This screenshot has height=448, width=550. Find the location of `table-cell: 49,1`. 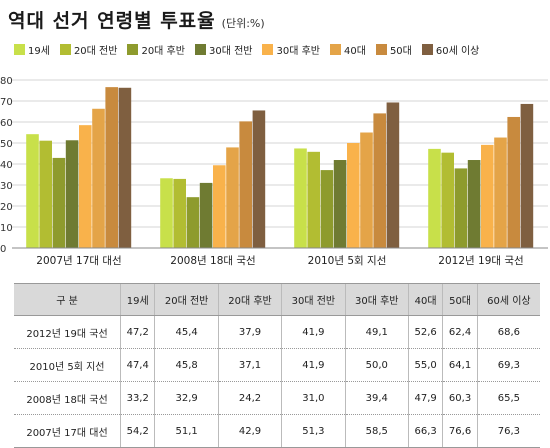

table-cell: 49,1 is located at coordinates (376, 332).